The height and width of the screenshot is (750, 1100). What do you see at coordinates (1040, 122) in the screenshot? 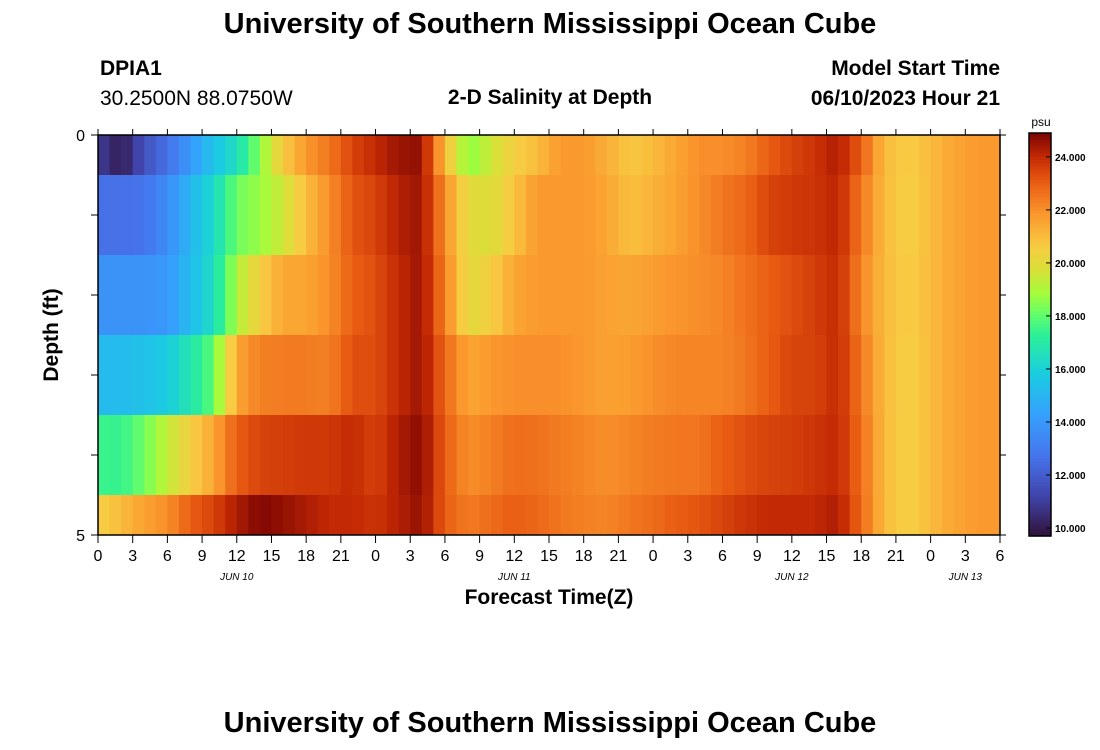
I see `colorbar-unit: psu` at bounding box center [1040, 122].